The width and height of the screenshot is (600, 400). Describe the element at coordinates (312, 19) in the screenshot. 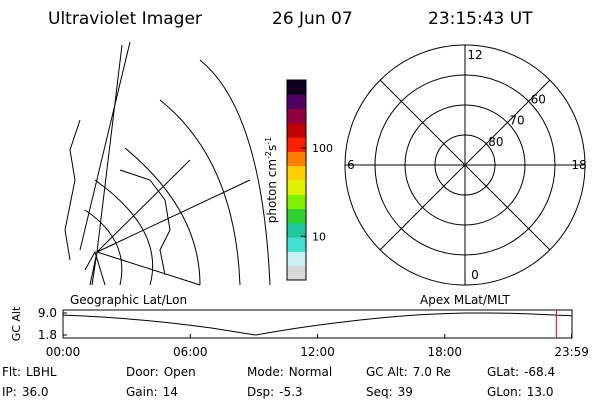

I see `date: 26 Jun 07` at that location.